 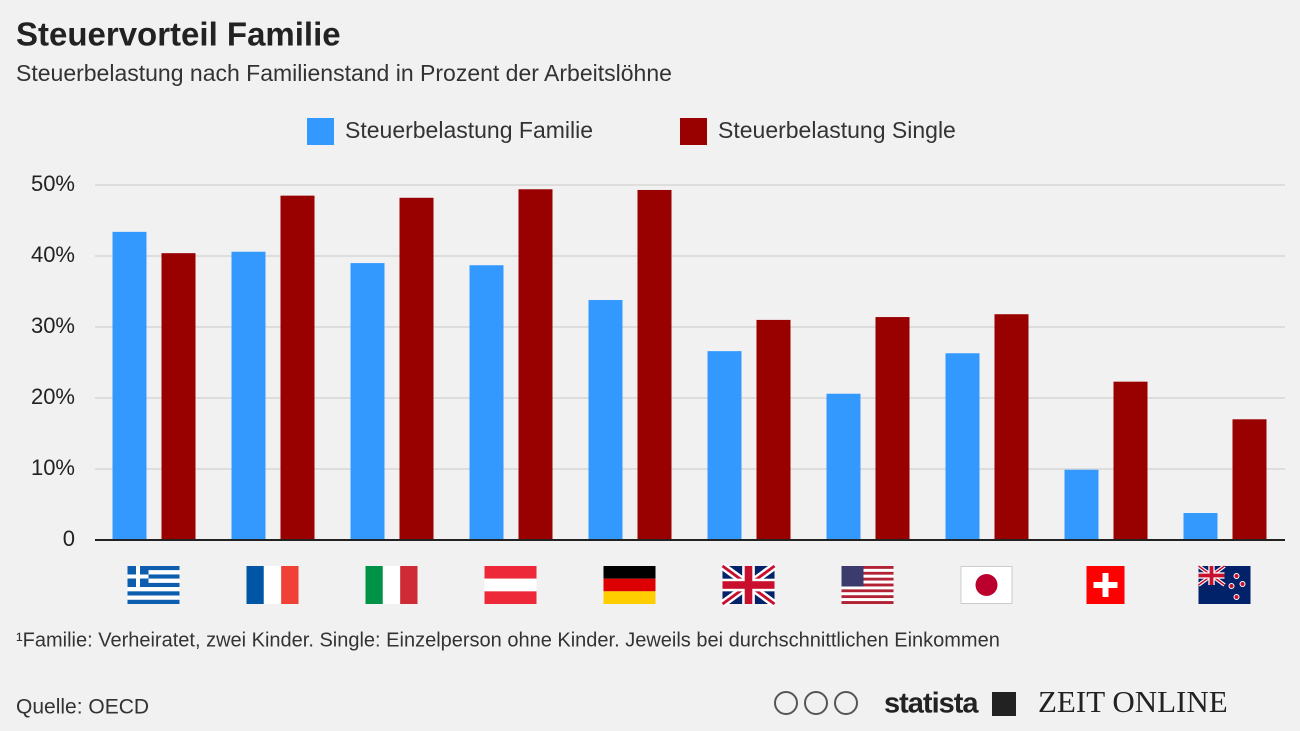 I want to click on statista-icon, so click(x=1004, y=704).